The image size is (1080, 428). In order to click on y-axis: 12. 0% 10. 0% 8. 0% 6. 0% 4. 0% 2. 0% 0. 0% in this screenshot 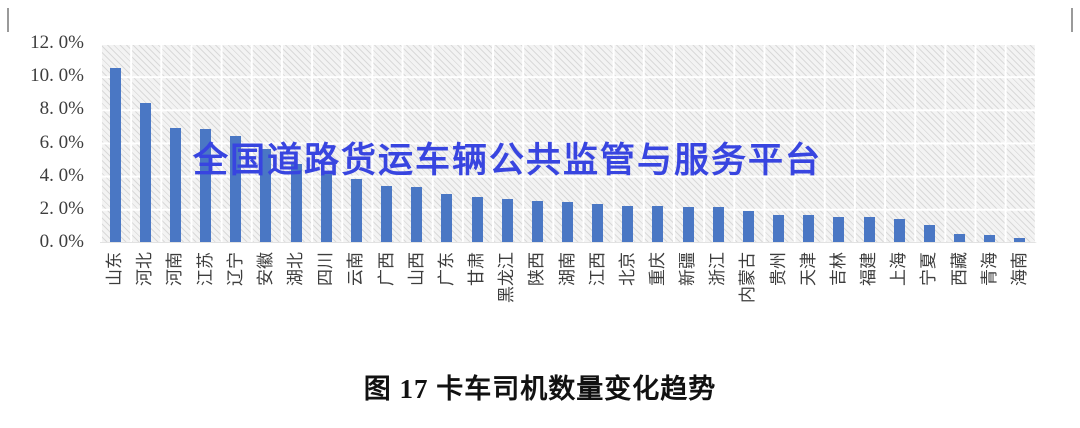, I will do `click(46, 130)`.